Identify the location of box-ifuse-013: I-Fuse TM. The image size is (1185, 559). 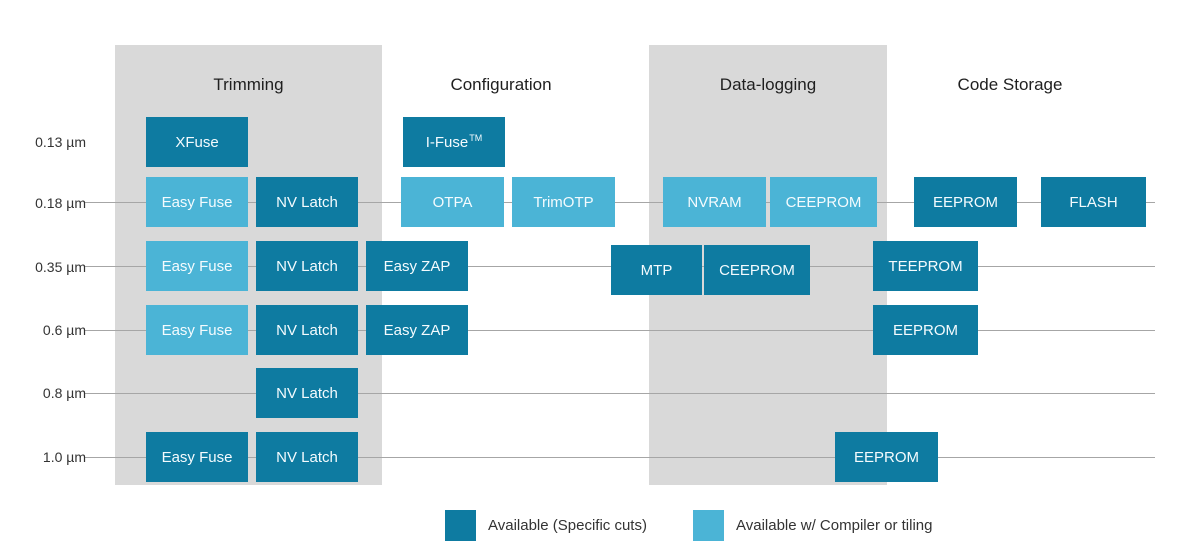
(454, 142).